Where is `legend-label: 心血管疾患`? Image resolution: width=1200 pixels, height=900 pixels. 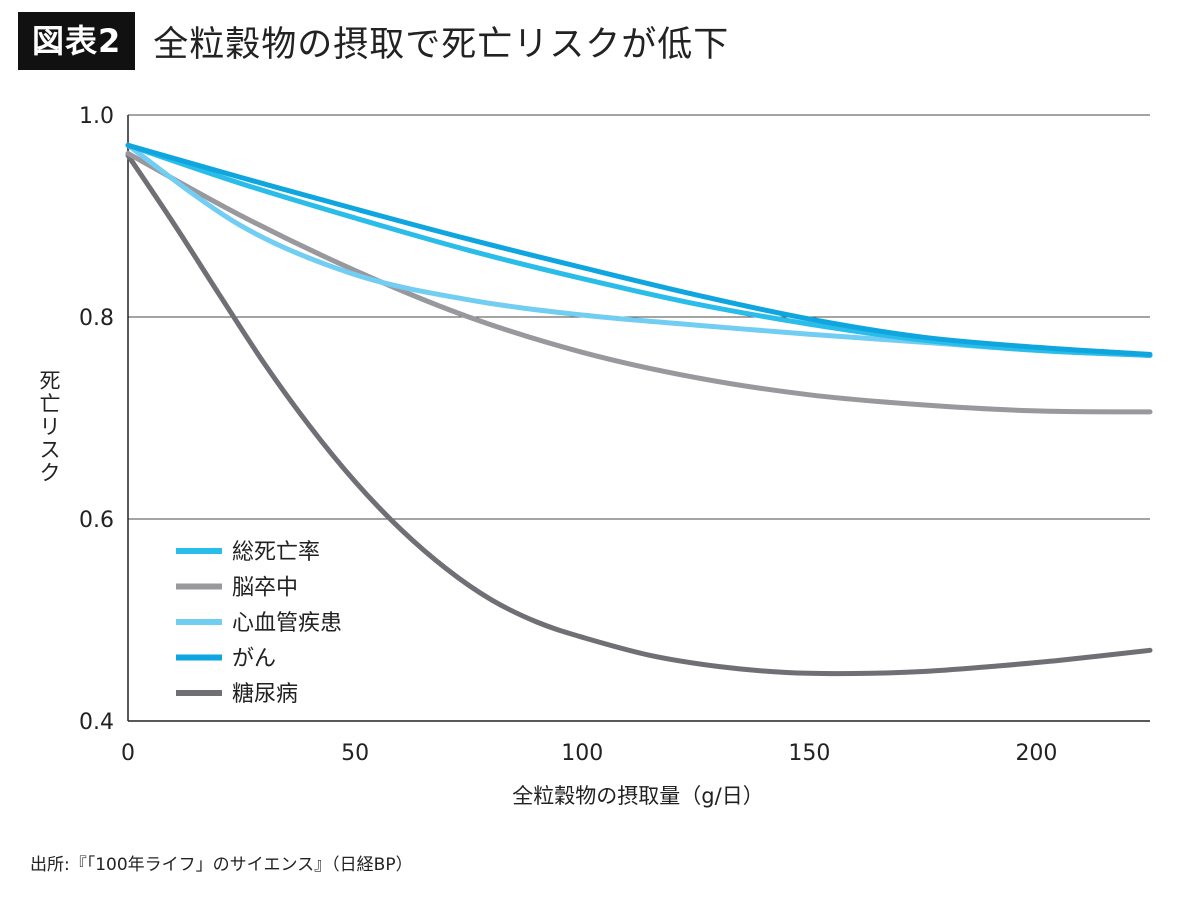
legend-label: 心血管疾患 is located at coordinates (287, 623).